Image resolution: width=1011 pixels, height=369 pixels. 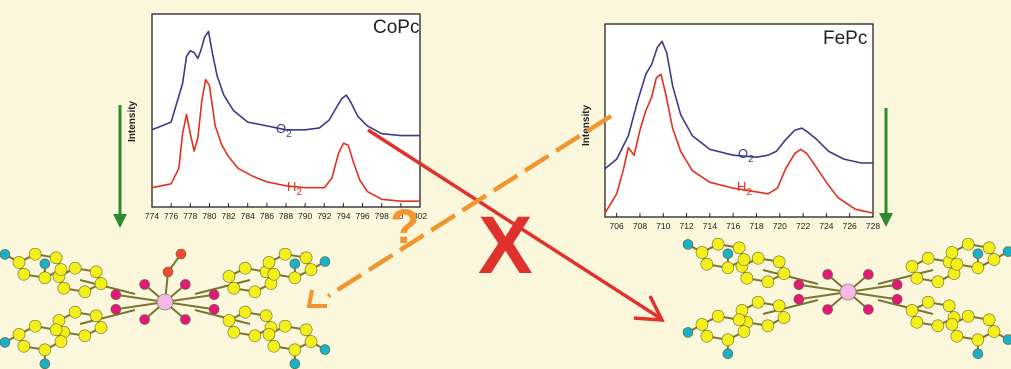 What do you see at coordinates (171, 216) in the screenshot?
I see `copc-x-tick-label: 776` at bounding box center [171, 216].